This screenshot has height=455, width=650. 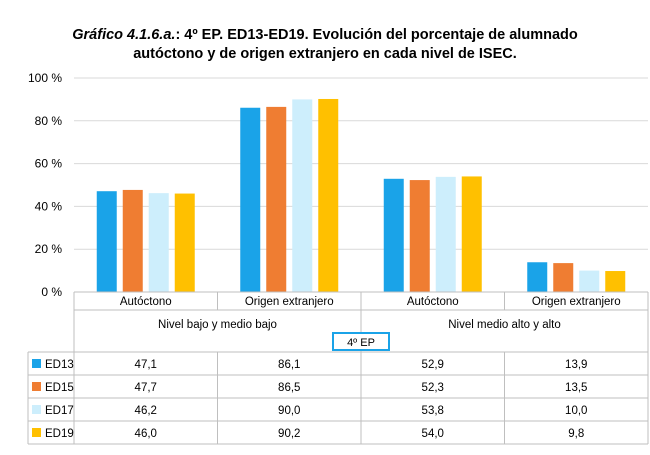 I want to click on legend-label: ED13, so click(x=59, y=365).